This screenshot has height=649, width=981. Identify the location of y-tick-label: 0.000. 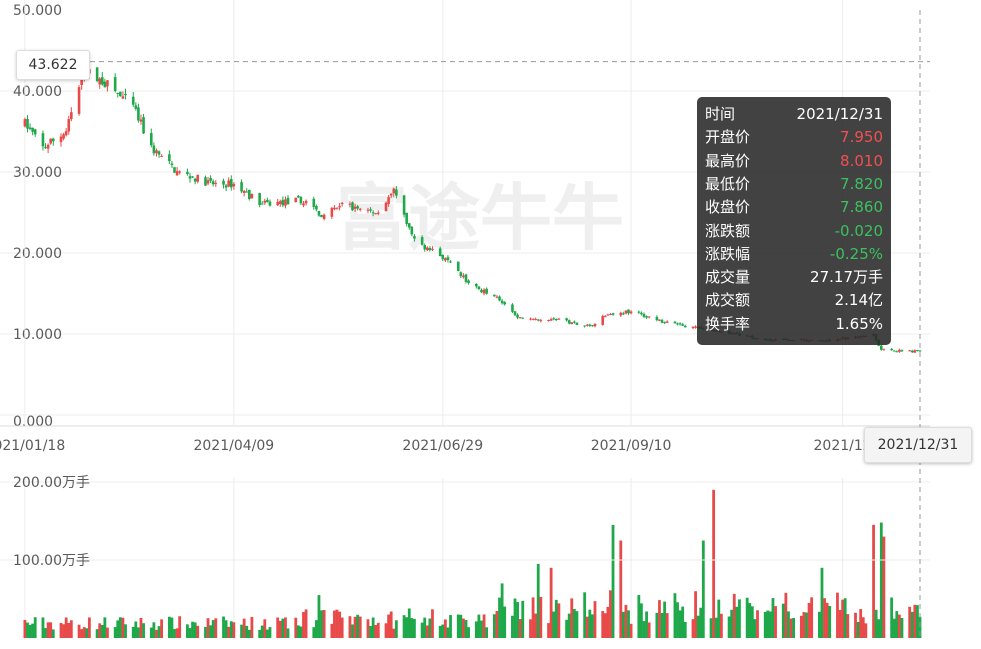
(33, 422).